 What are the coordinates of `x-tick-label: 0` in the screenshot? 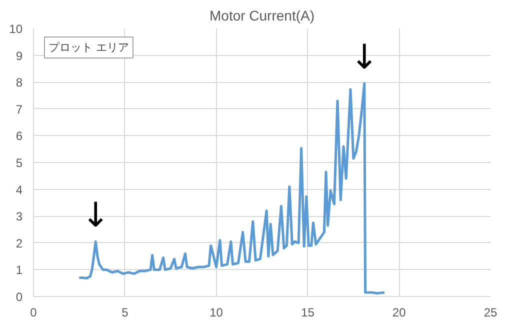 It's located at (34, 313).